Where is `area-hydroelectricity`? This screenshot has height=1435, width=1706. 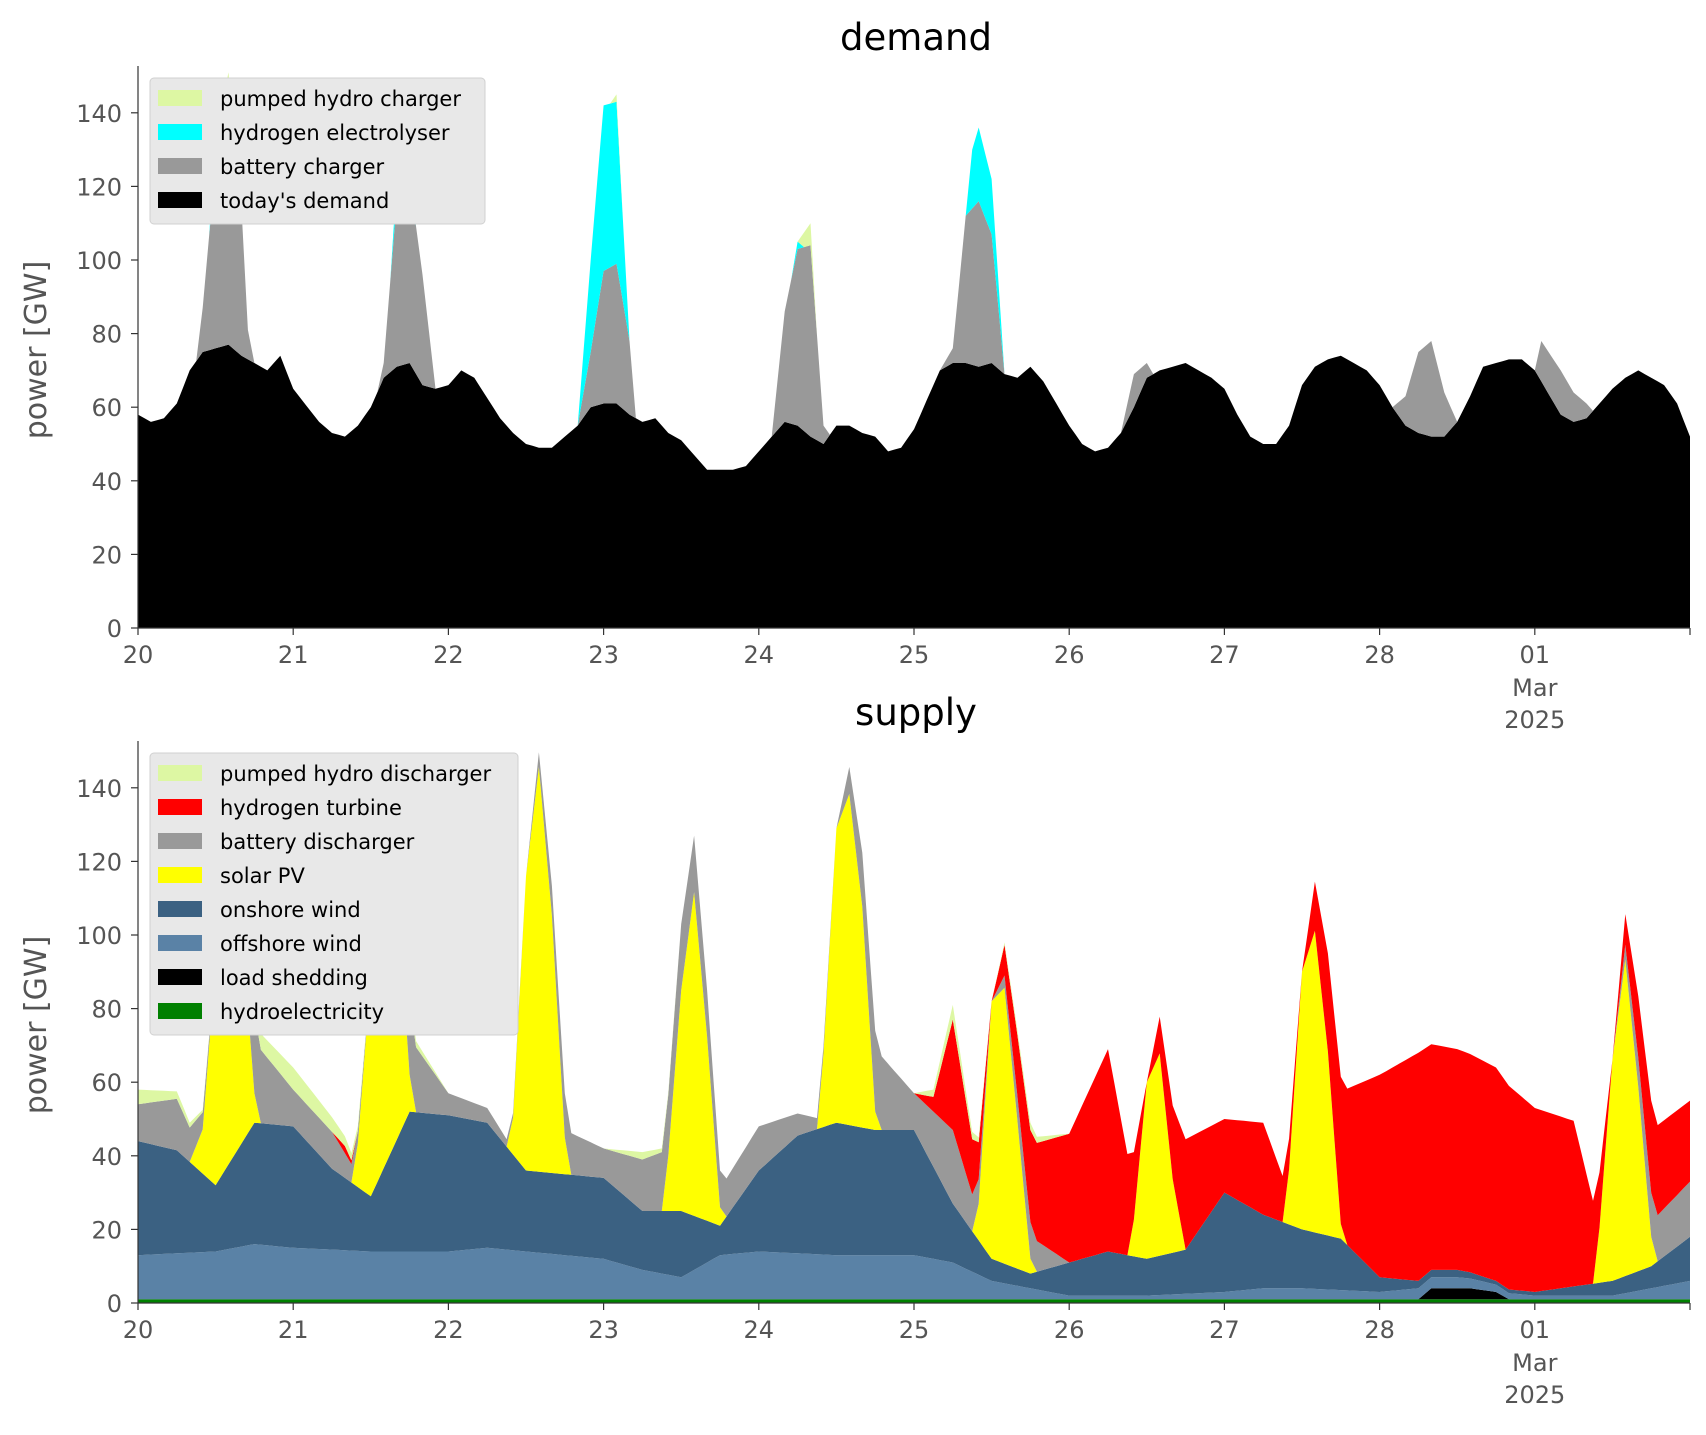
area-hydroelectricity is located at coordinates (914, 1301).